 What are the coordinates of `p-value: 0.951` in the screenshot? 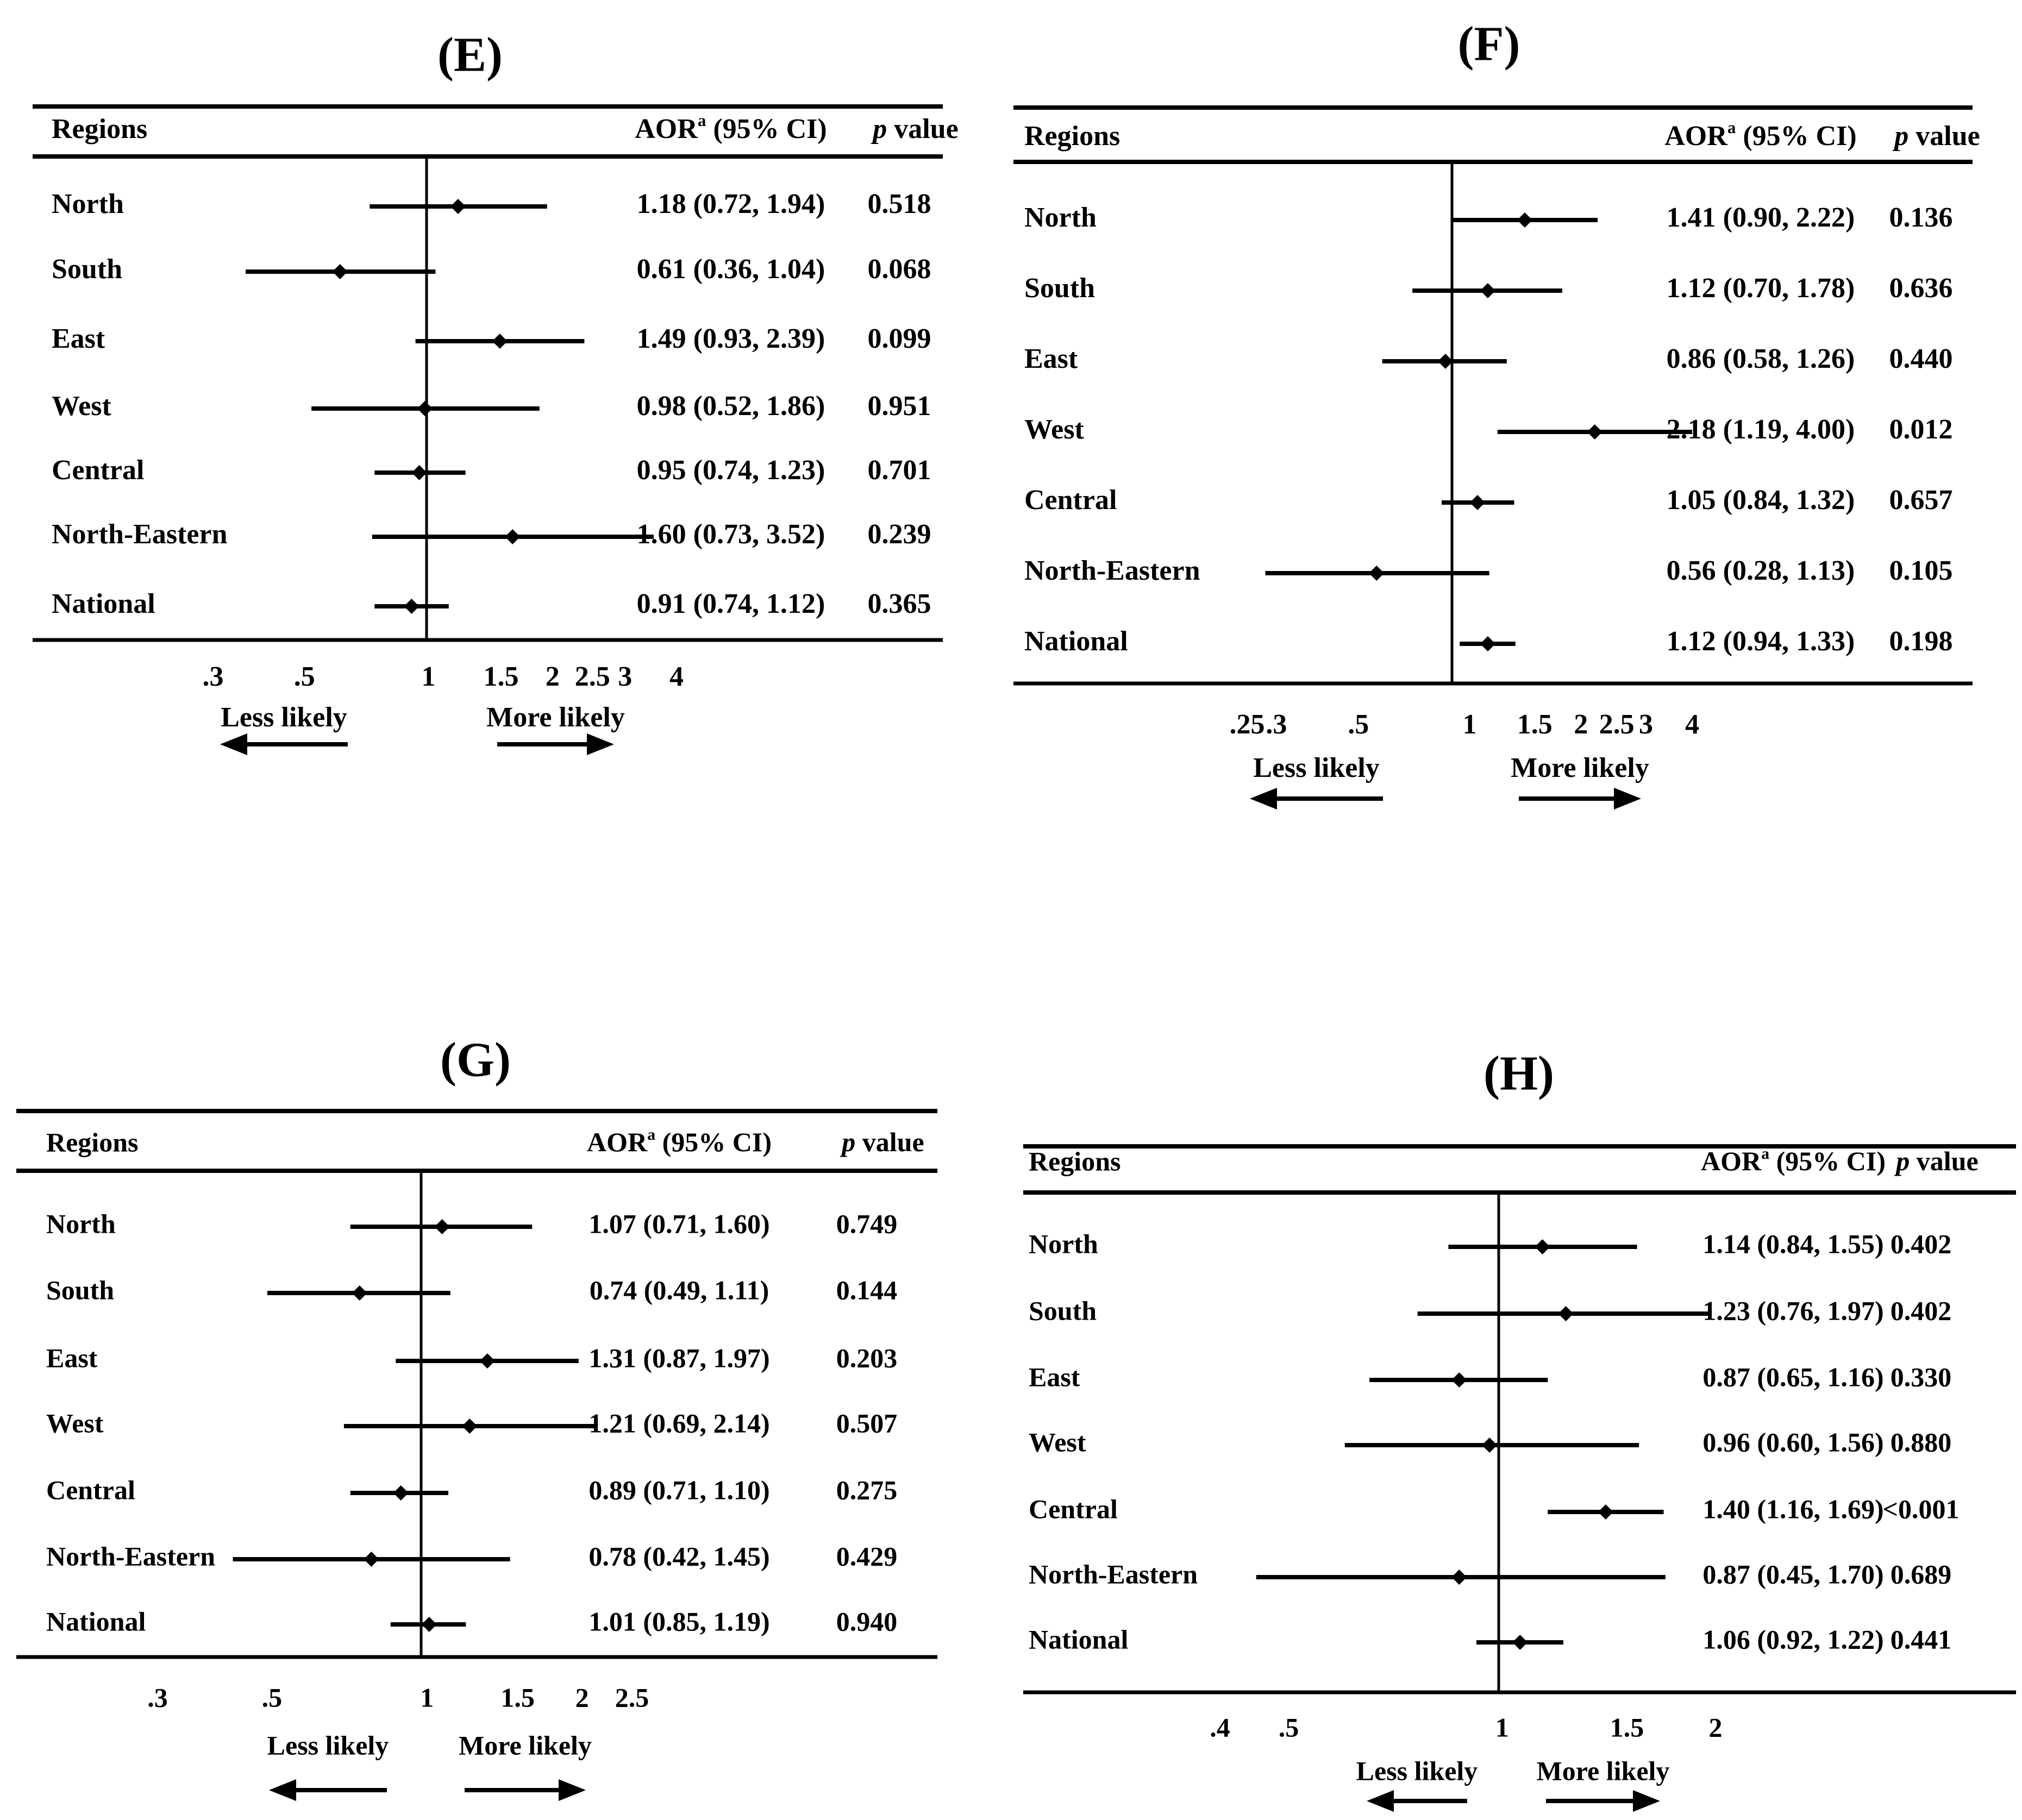 It's located at (899, 406).